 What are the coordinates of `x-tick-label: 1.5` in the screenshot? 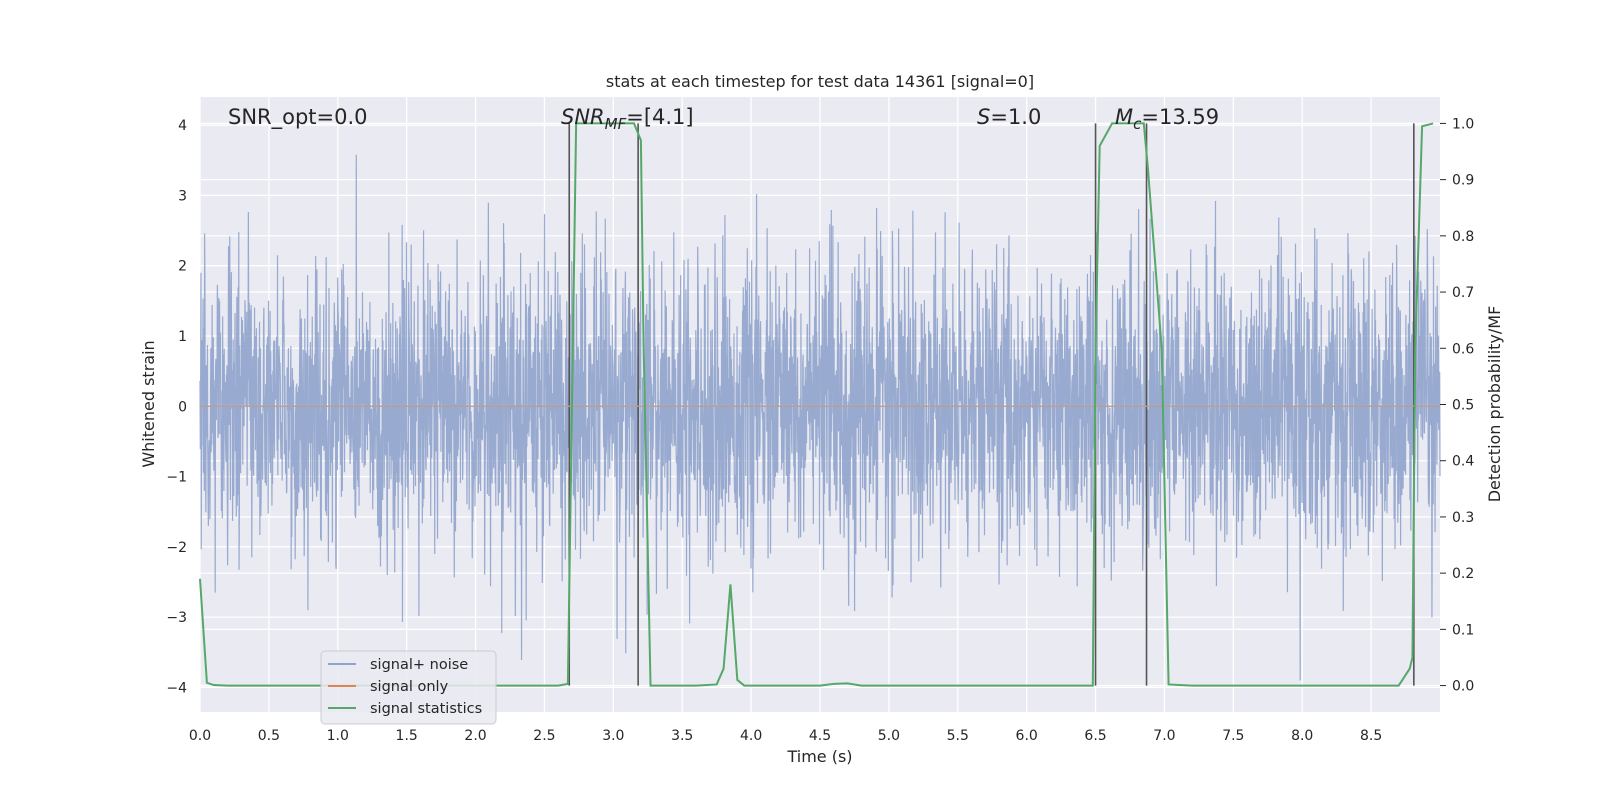 It's located at (407, 736).